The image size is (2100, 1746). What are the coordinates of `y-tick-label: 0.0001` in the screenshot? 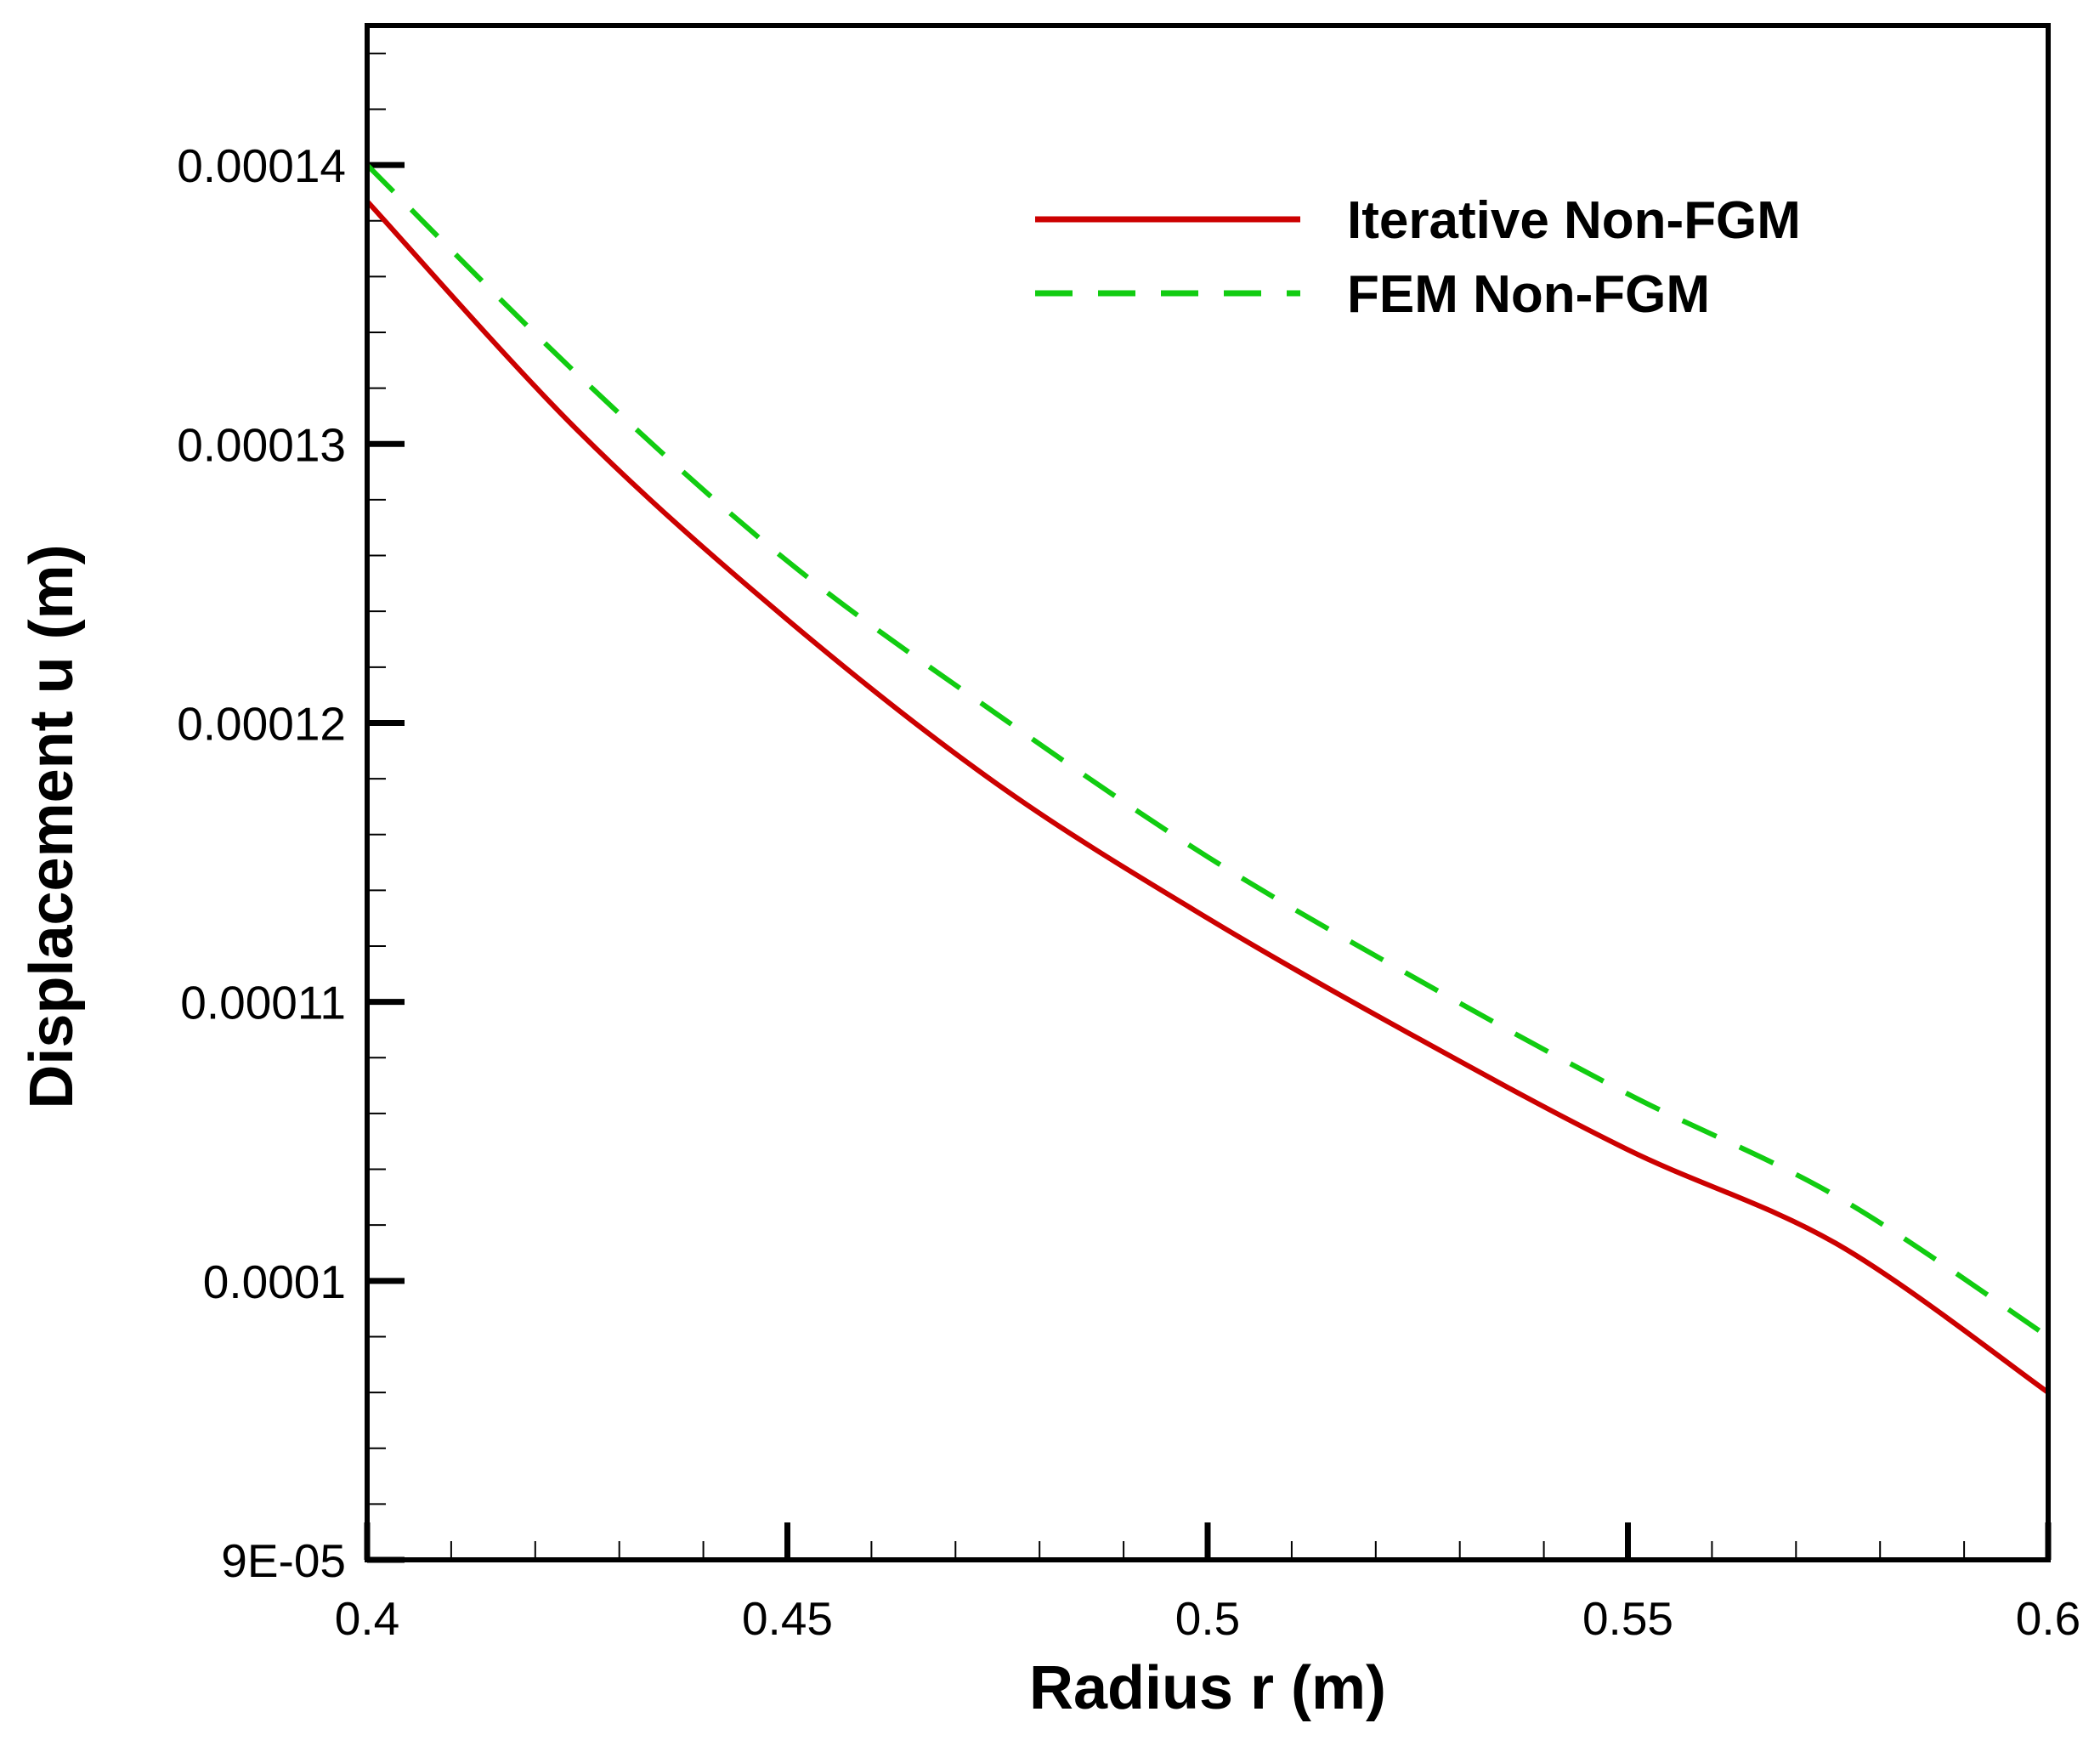 It's located at (274, 1282).